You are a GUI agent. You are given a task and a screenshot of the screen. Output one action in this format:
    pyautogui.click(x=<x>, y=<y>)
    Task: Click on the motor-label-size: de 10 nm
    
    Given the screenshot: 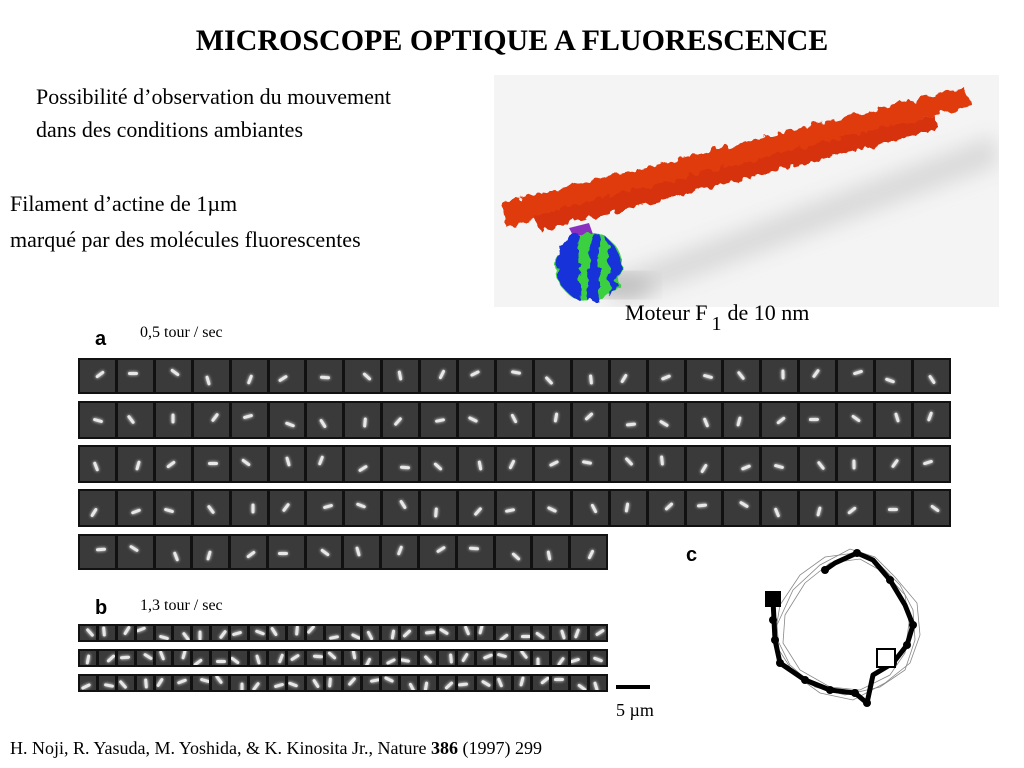 What is the action you would take?
    pyautogui.click(x=768, y=312)
    